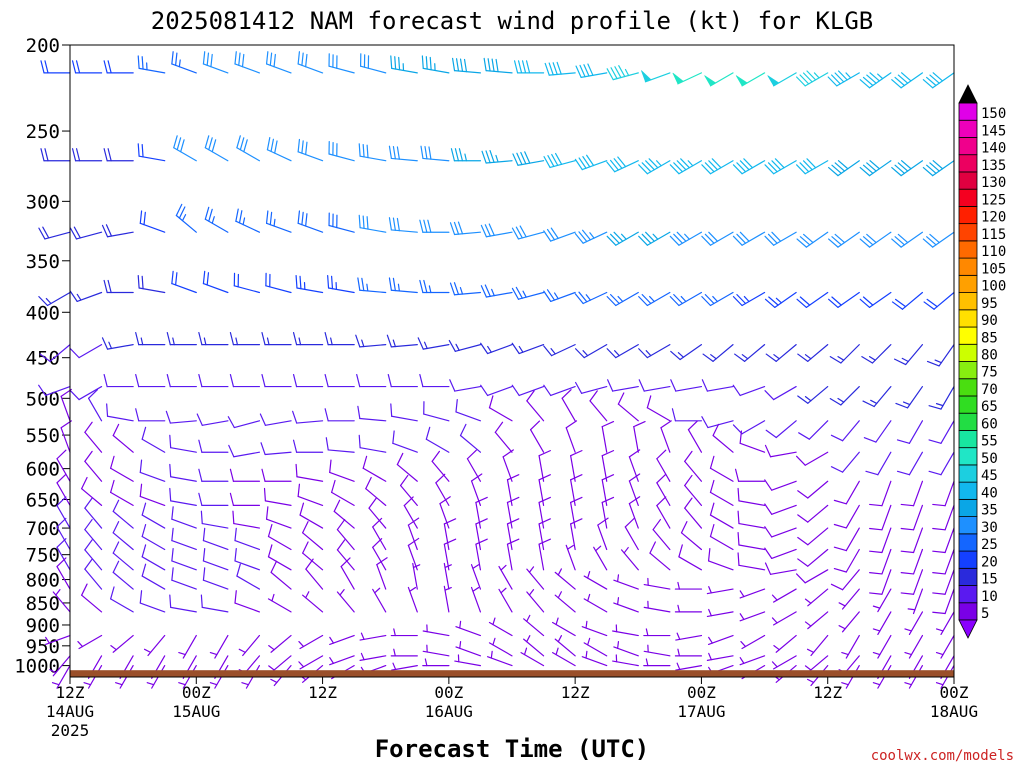 The image size is (1024, 768). Describe the element at coordinates (989, 459) in the screenshot. I see `colorbar-label: 50` at that location.